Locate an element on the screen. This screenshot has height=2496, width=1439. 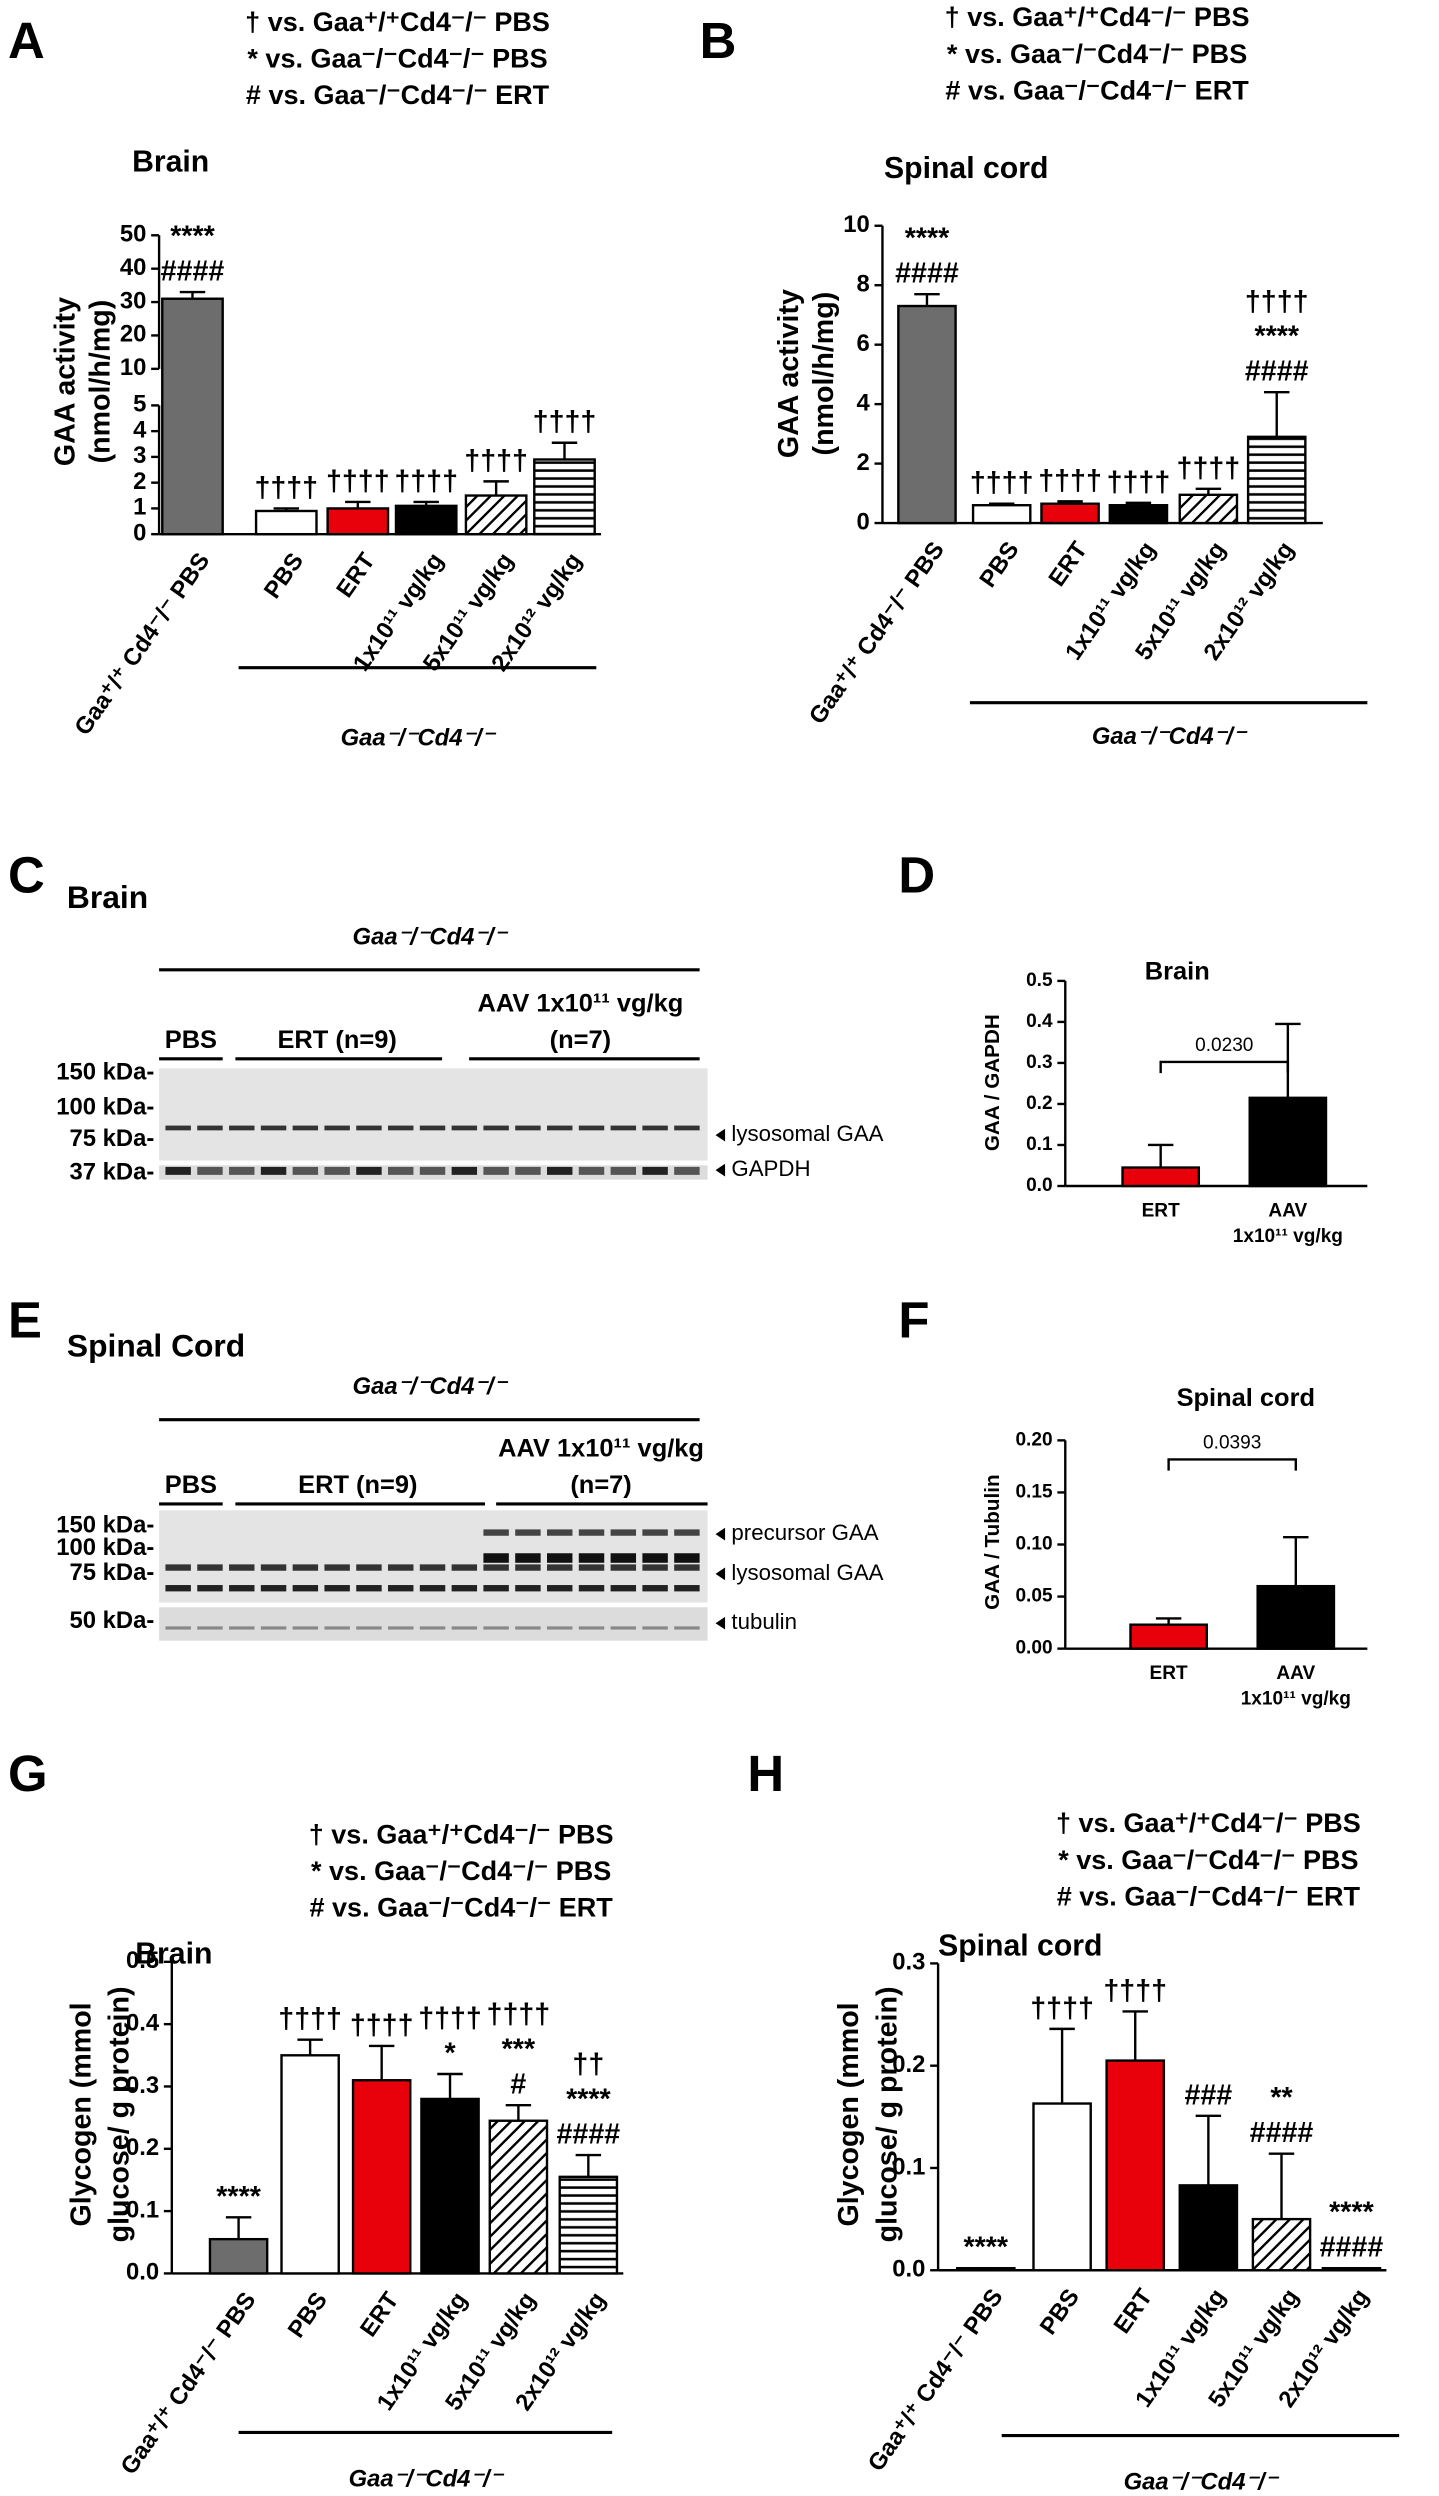
y-tick-label: 10 is located at coordinates (133, 367).